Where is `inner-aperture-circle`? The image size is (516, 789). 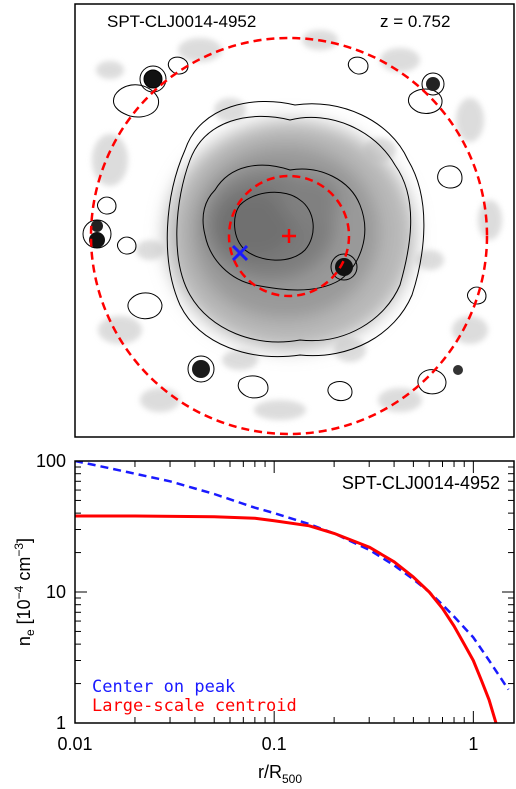 inner-aperture-circle is located at coordinates (289, 236).